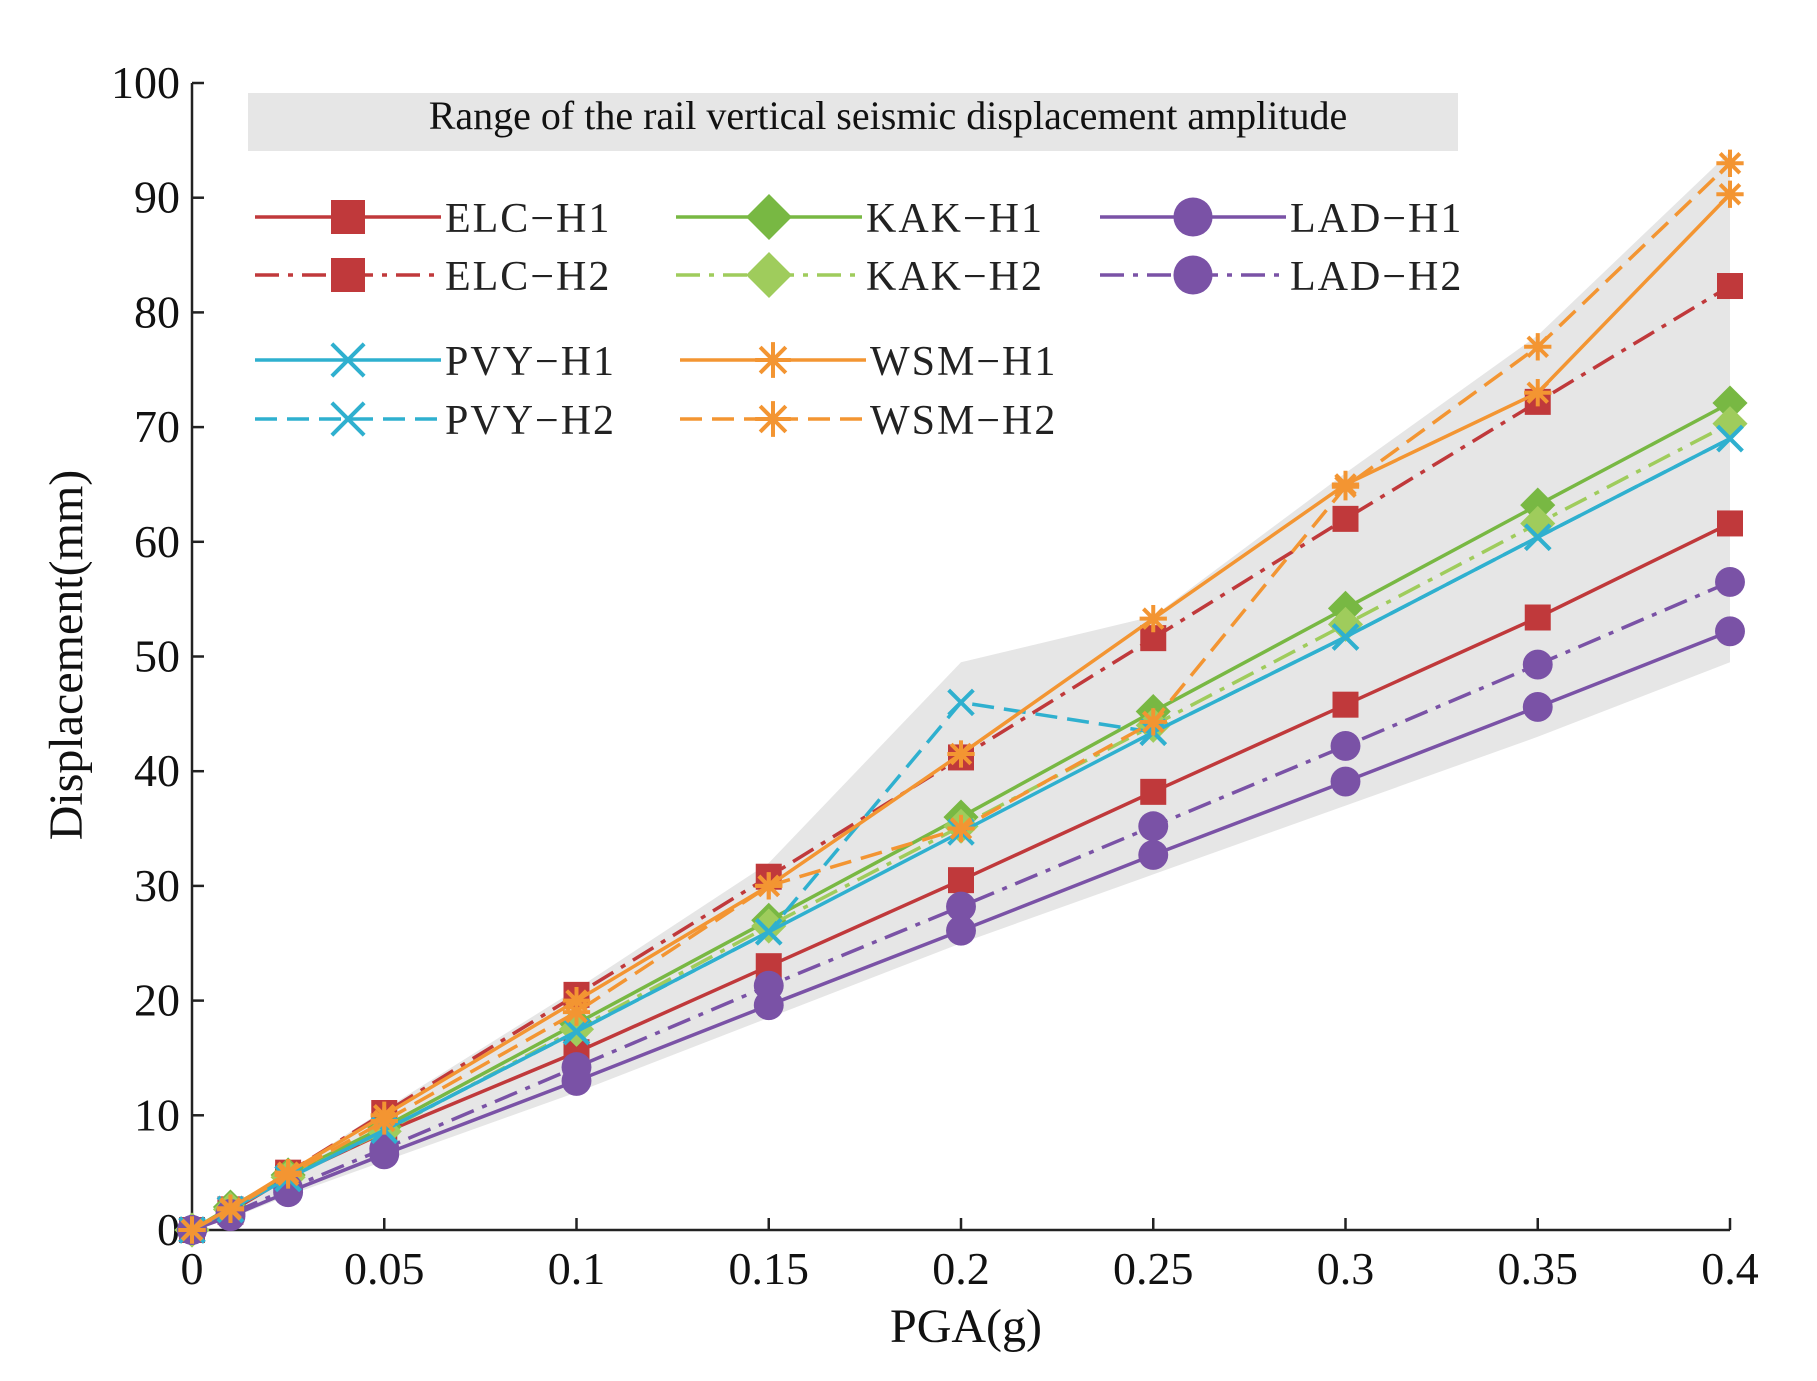  Describe the element at coordinates (528, 277) in the screenshot. I see `legend-label-elc-h2: ELC−H2` at that location.